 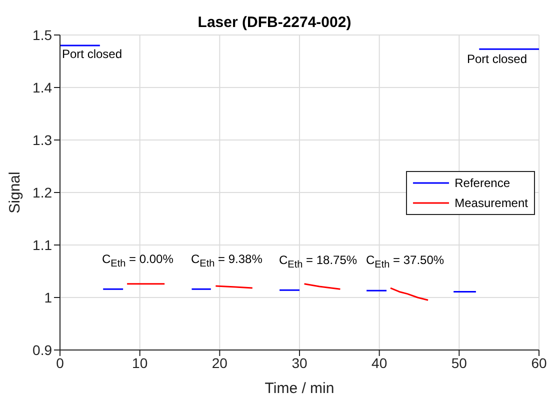 I want to click on y-tick-label: 1.2, so click(x=42, y=192).